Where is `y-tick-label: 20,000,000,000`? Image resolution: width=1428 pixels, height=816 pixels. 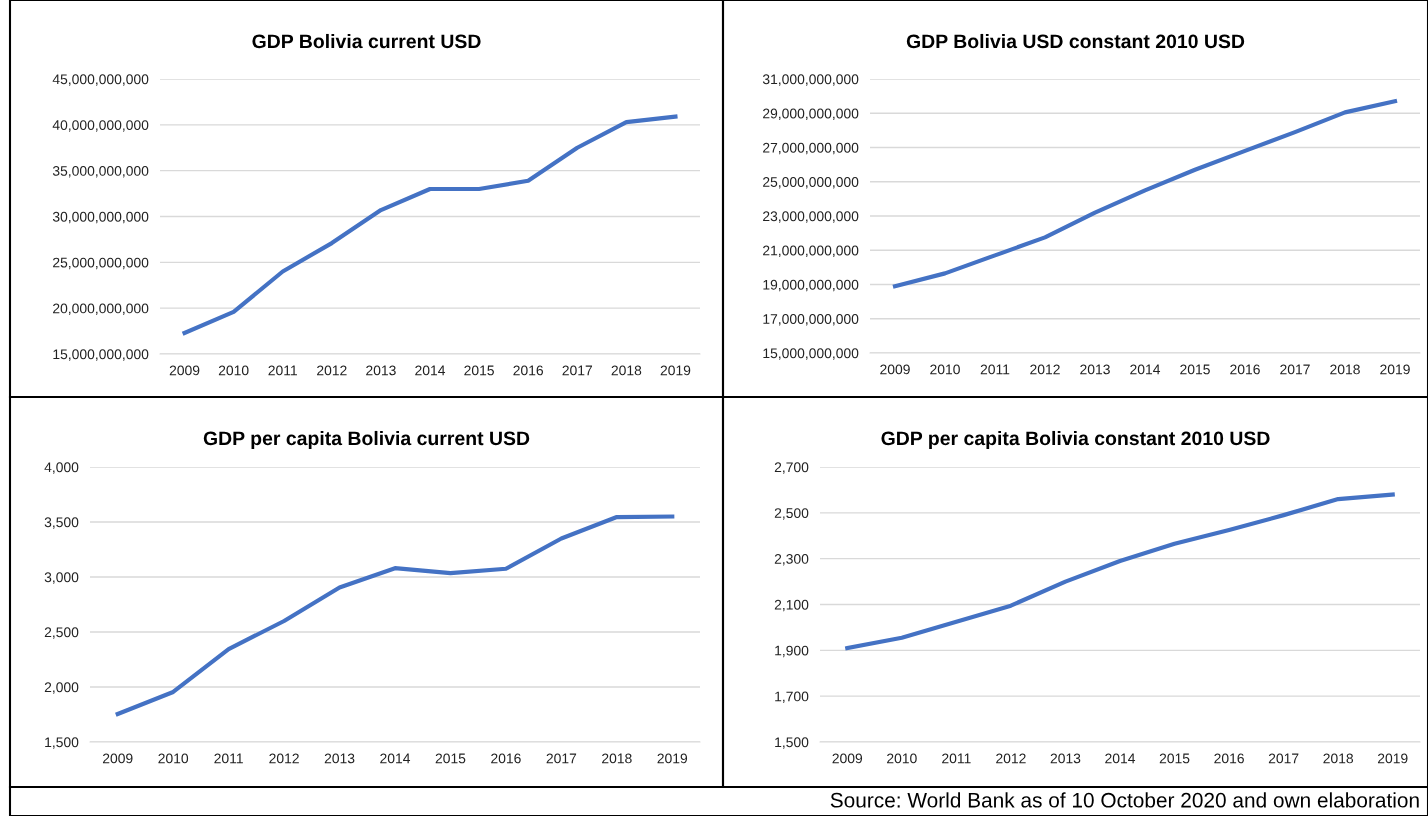
y-tick-label: 20,000,000,000 is located at coordinates (101, 309).